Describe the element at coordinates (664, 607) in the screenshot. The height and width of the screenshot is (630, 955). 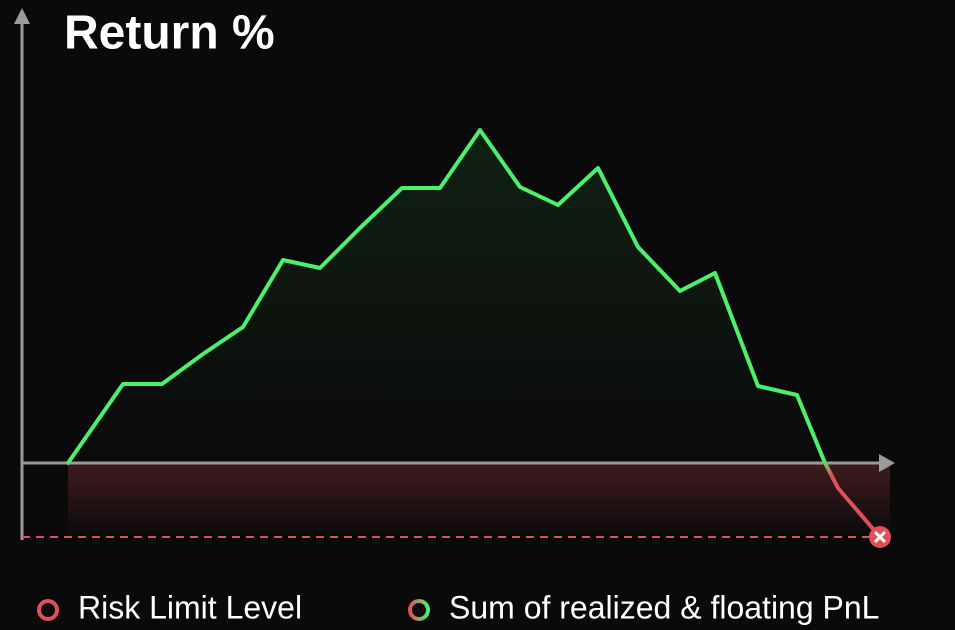
I see `legend-label: Sum of realized & floating PnL` at that location.